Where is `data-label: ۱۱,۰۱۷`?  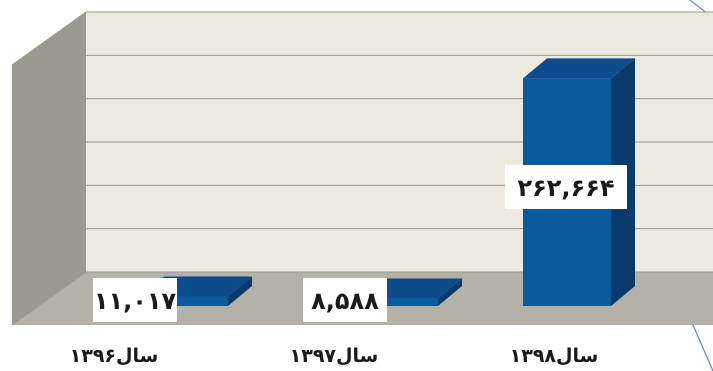 data-label: ۱۱,۰۱۷ is located at coordinates (135, 301).